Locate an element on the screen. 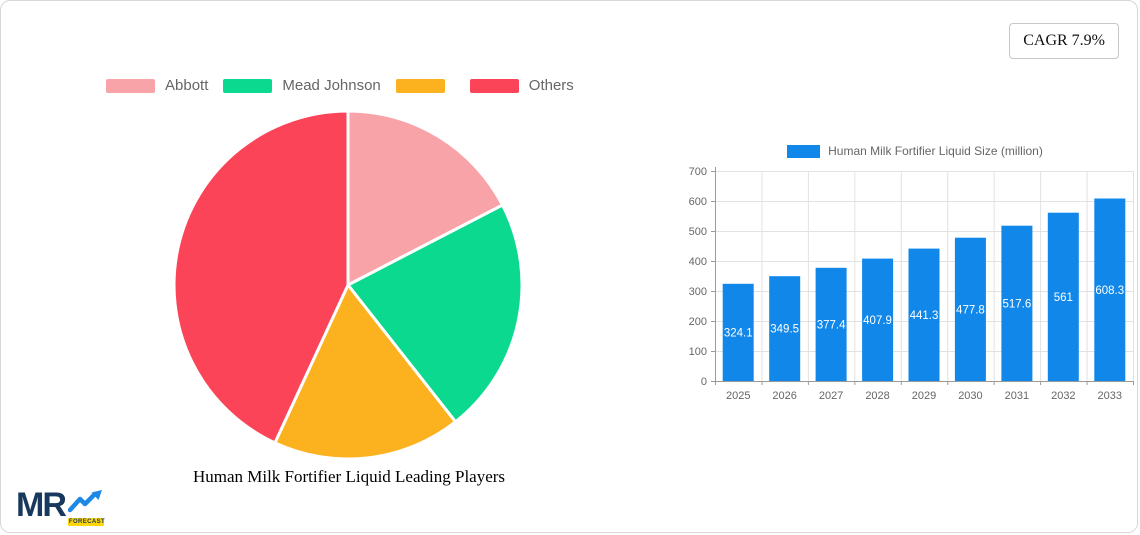 The width and height of the screenshot is (1140, 535). bar-2031 is located at coordinates (1017, 303).